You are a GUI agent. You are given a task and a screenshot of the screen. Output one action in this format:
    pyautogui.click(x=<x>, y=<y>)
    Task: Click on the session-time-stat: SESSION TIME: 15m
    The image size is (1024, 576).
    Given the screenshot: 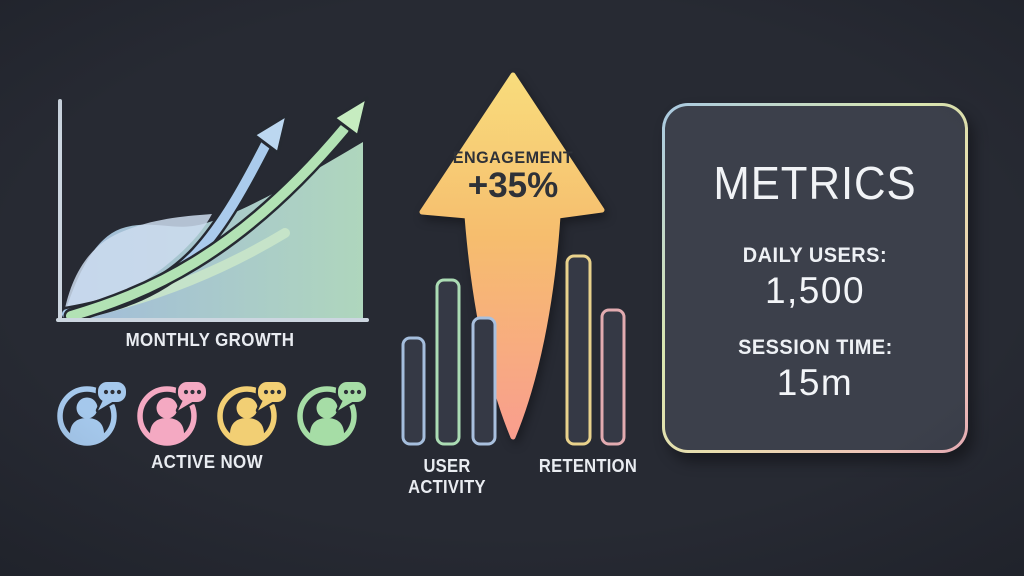 What is the action you would take?
    pyautogui.click(x=815, y=370)
    